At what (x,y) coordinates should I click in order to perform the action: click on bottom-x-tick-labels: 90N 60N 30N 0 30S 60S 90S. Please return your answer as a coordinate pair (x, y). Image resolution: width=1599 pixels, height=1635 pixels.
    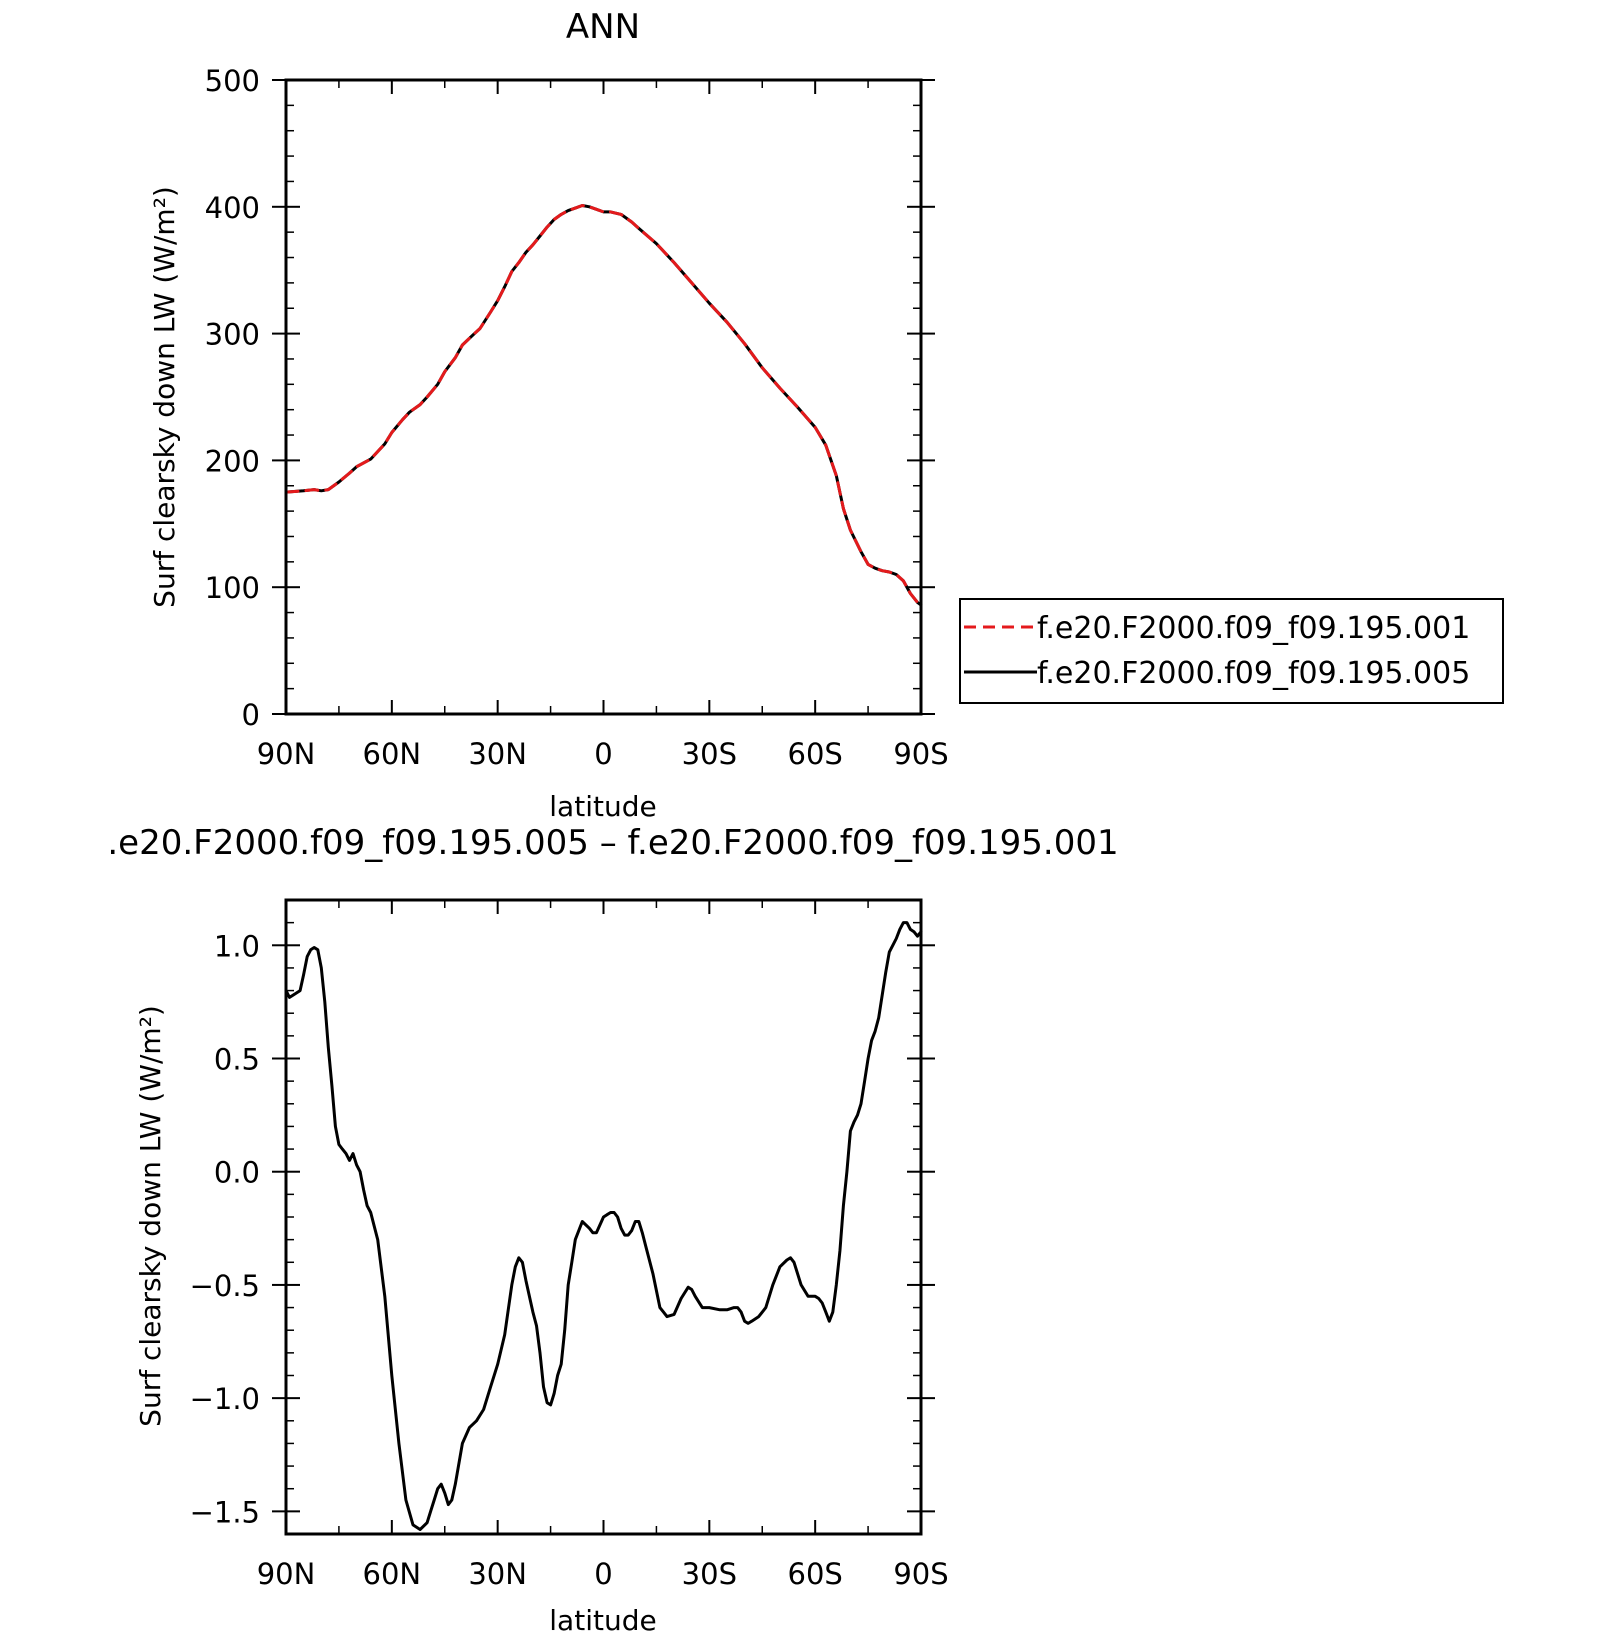
    Looking at the image, I should click on (603, 1574).